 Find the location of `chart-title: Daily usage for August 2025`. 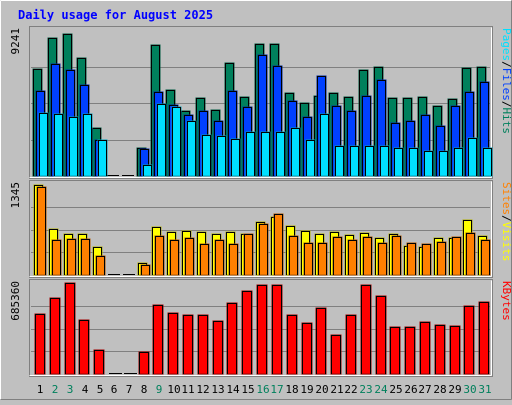

chart-title: Daily usage for August 2025 is located at coordinates (115, 15).